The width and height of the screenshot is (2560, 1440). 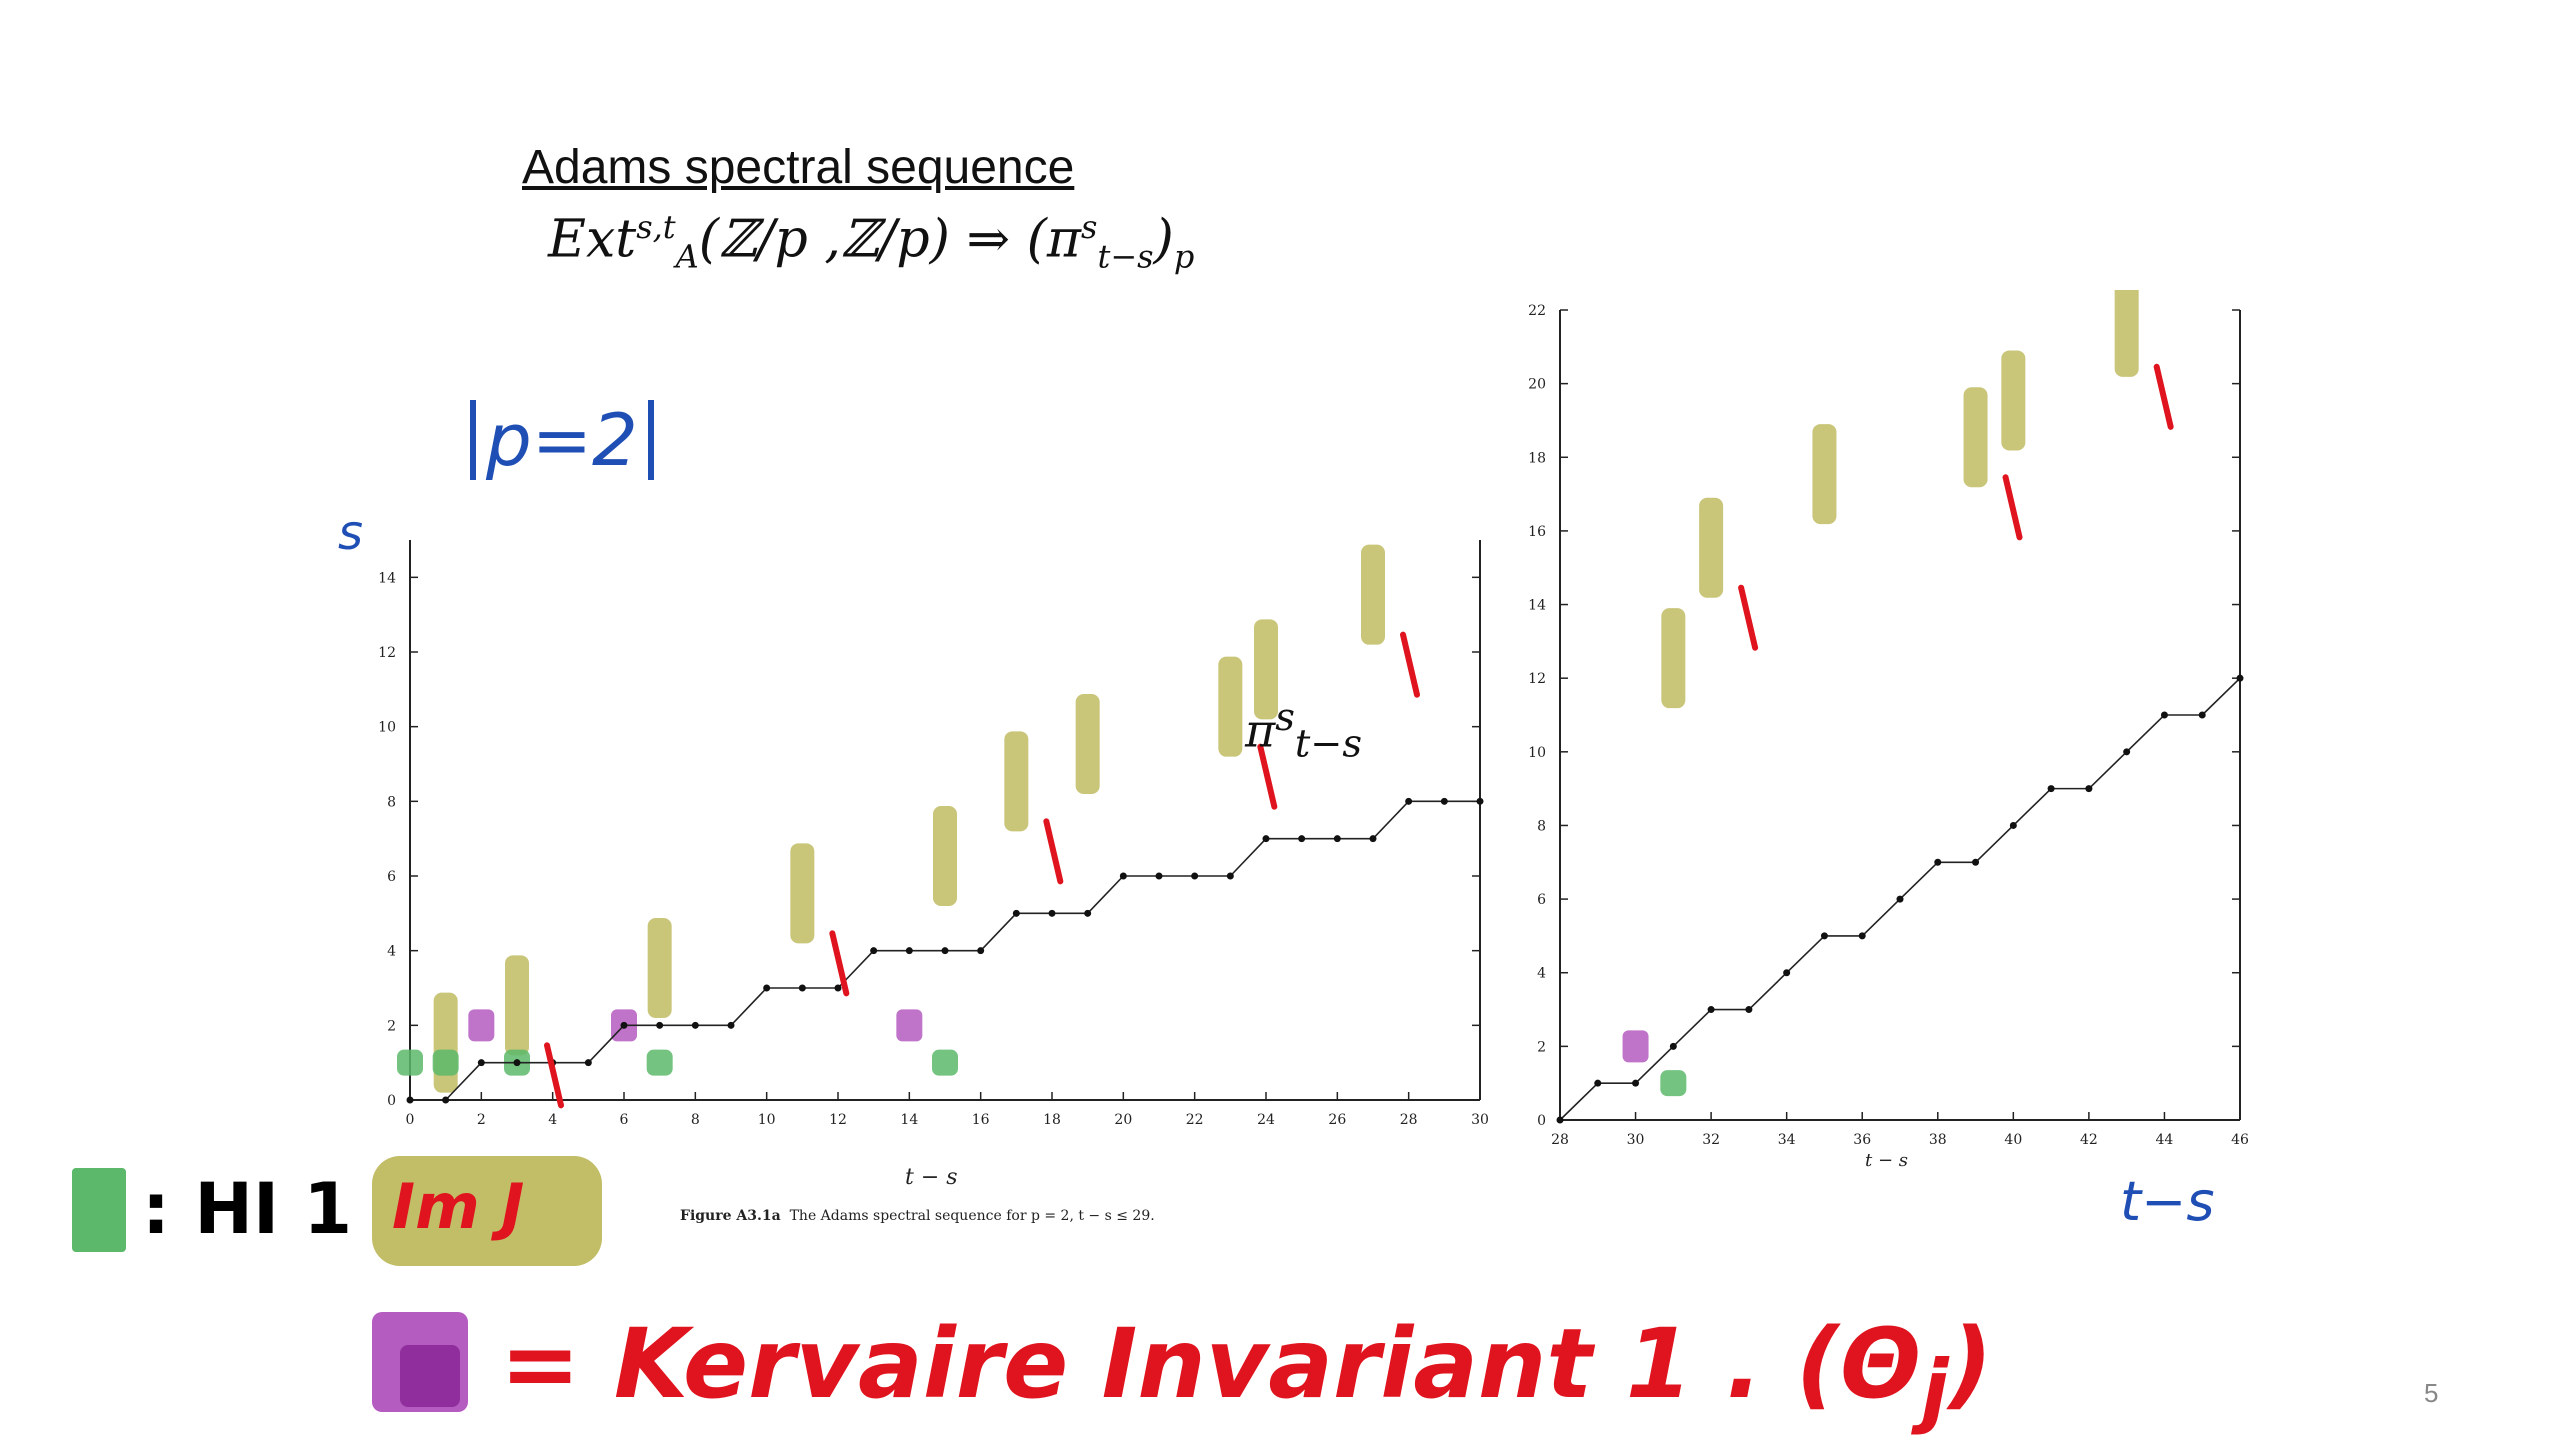 What do you see at coordinates (1163, 239) in the screenshot?
I see `formula-rhs-close: )` at bounding box center [1163, 239].